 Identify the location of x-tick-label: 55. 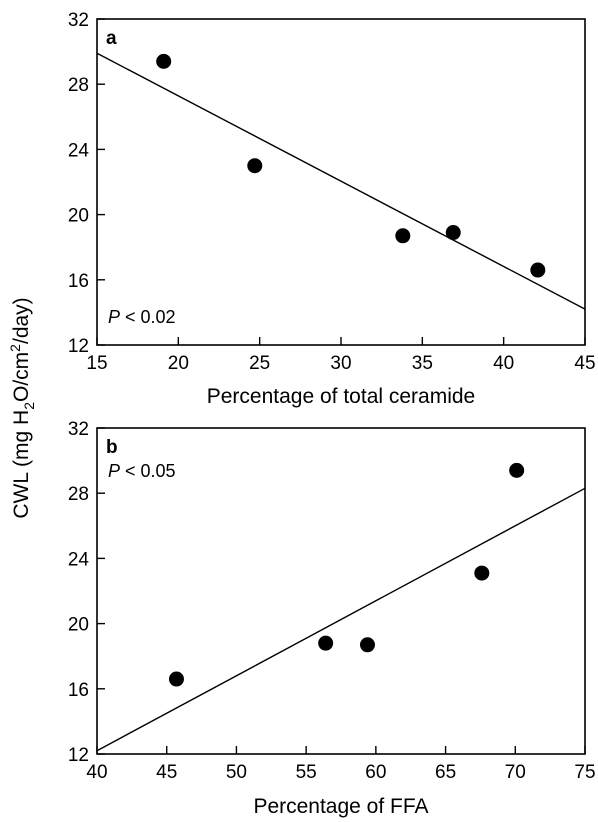
(306, 772).